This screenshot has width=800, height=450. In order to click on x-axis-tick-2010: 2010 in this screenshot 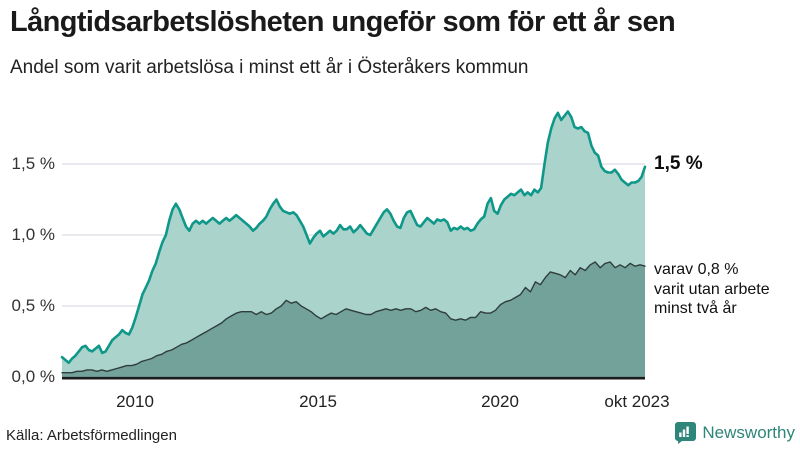, I will do `click(135, 401)`.